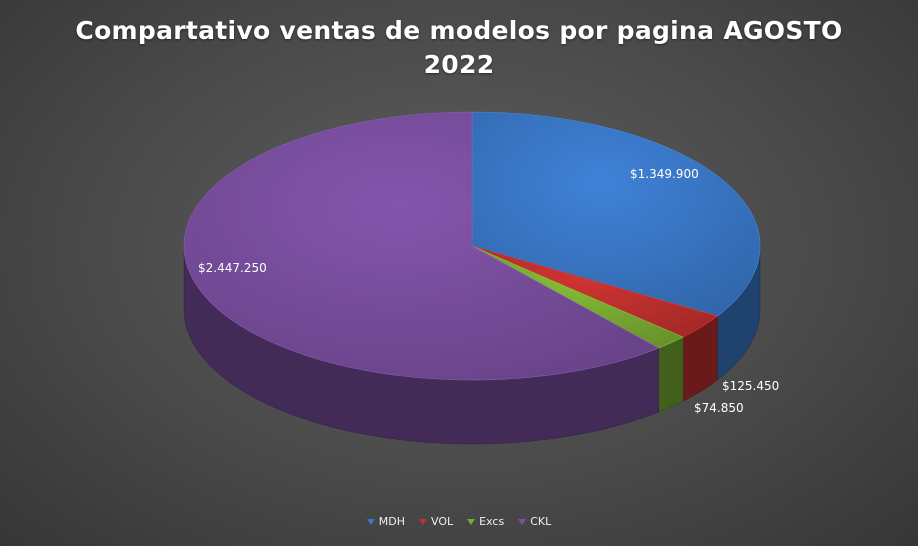 The width and height of the screenshot is (918, 546). Describe the element at coordinates (232, 268) in the screenshot. I see `data-label-ckl: $2.447.250` at that location.